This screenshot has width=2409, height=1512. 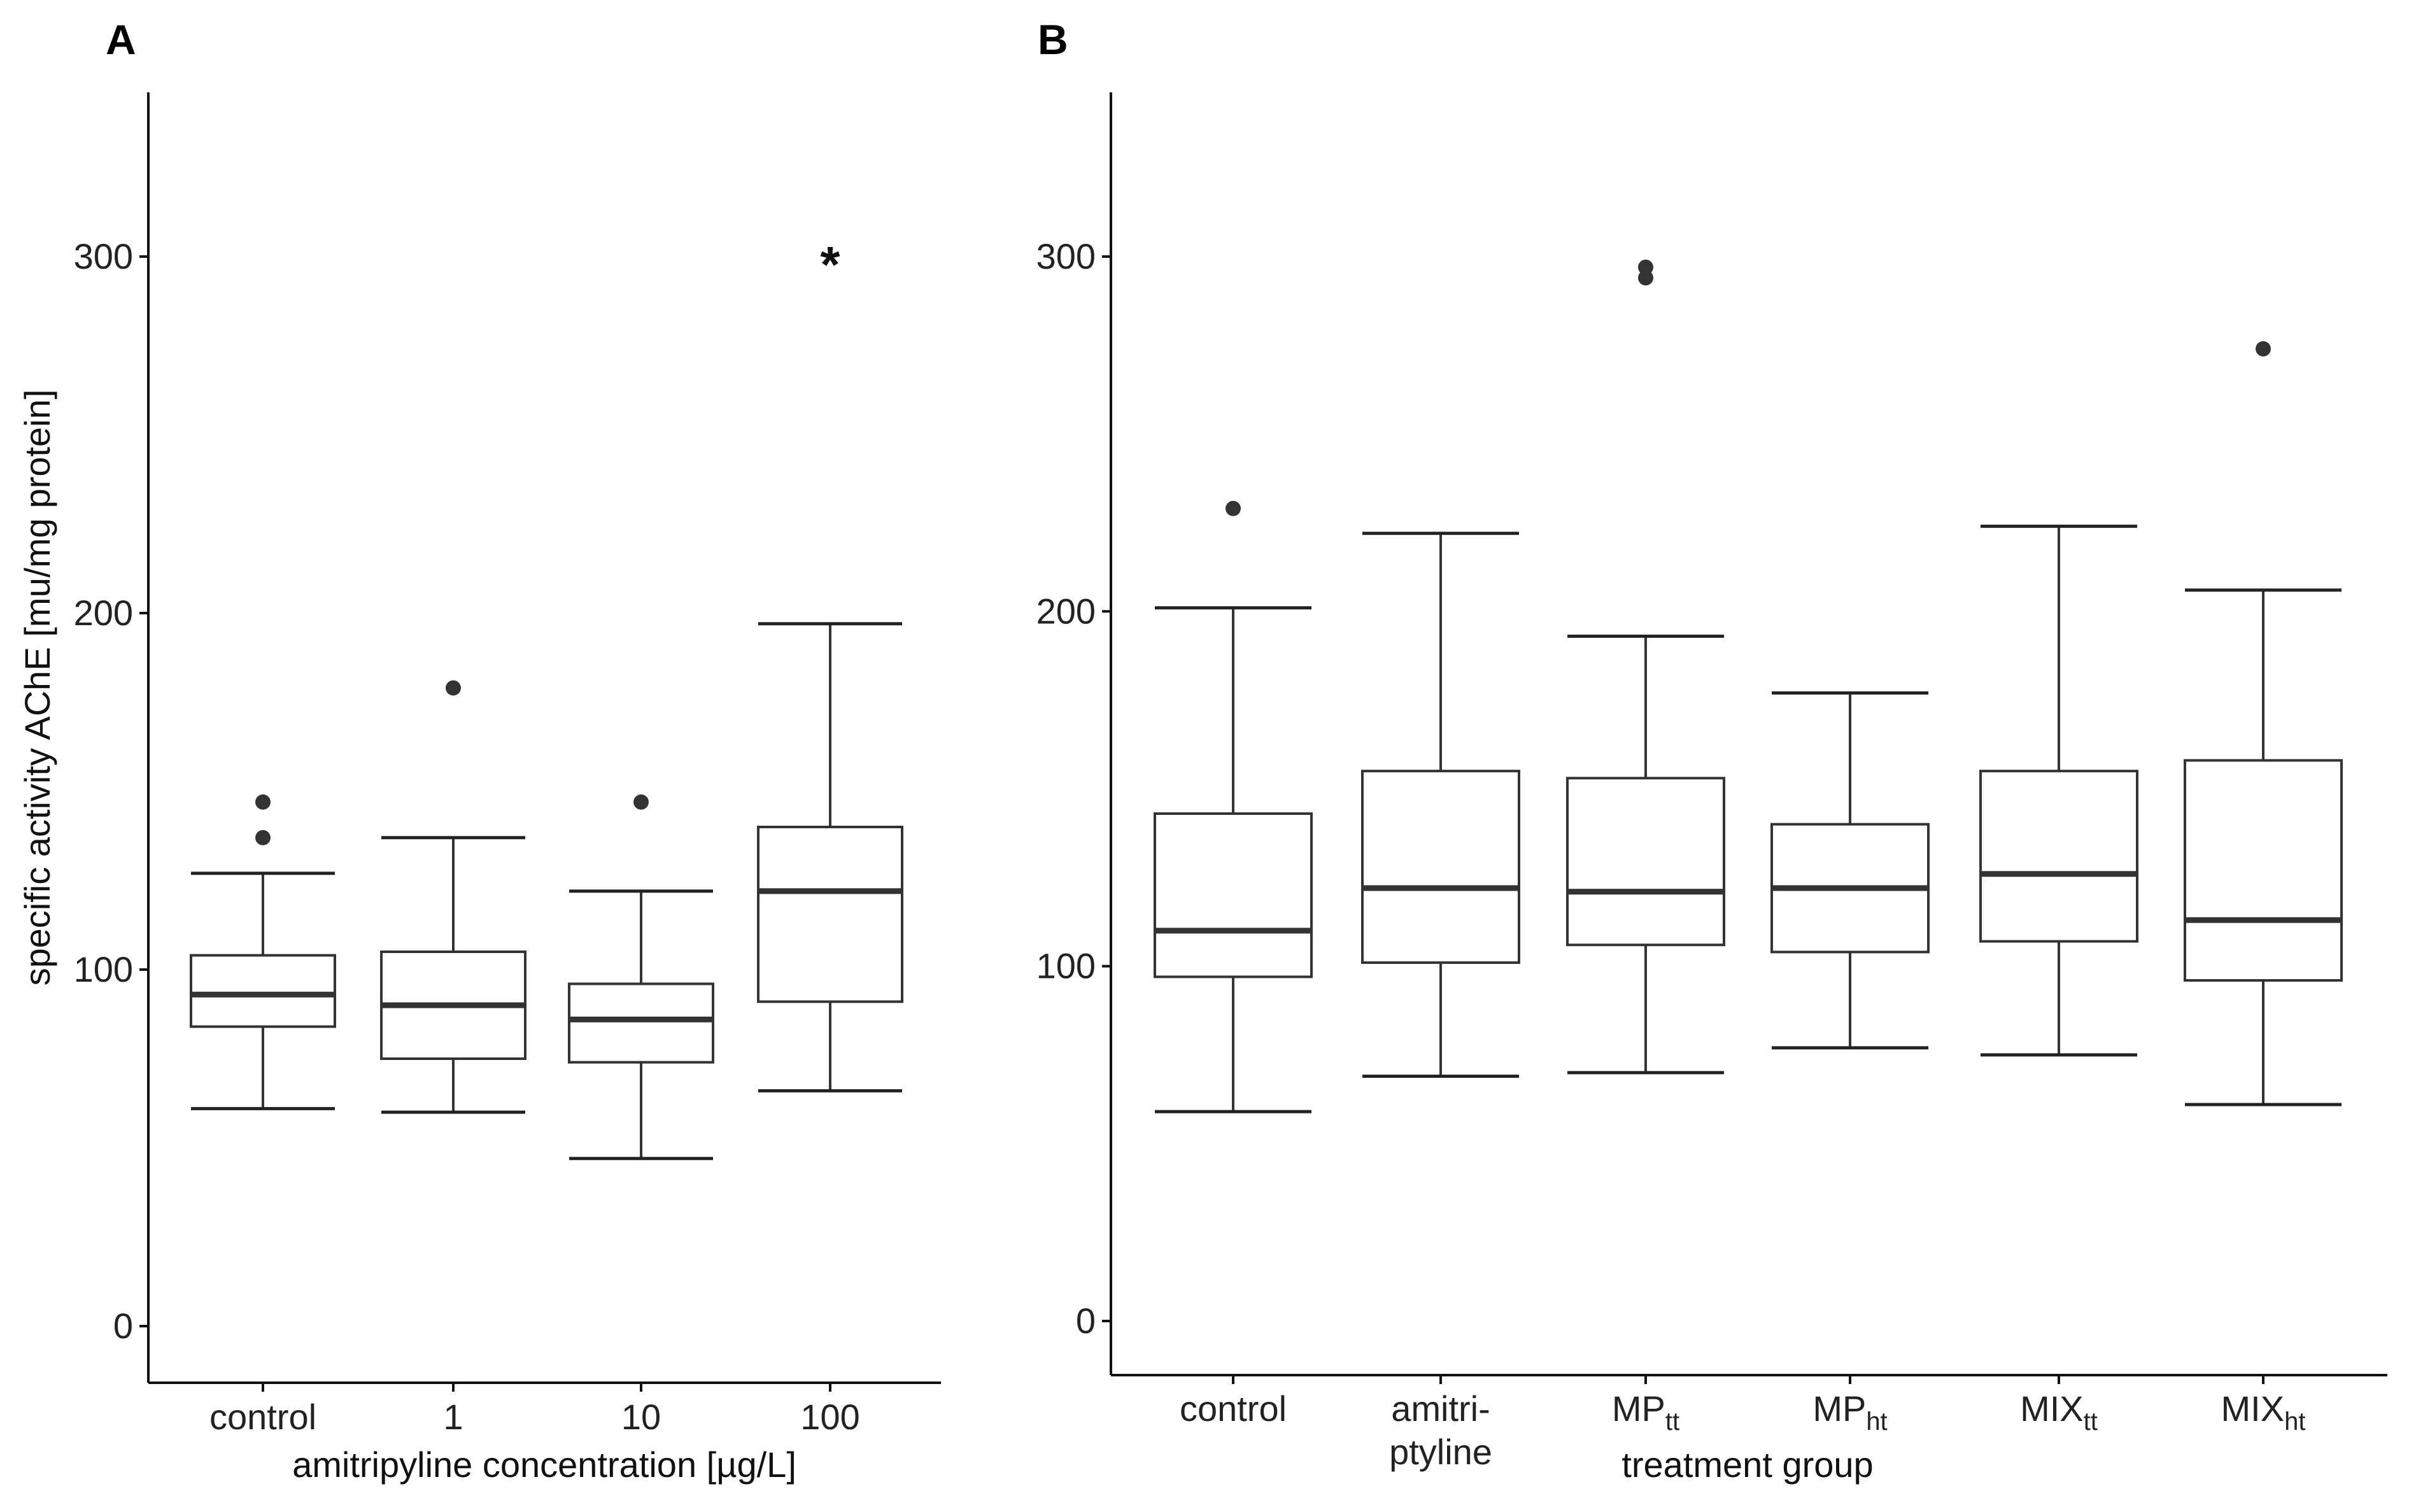 I want to click on panel-b-x-tick-label: control, so click(x=1233, y=1409).